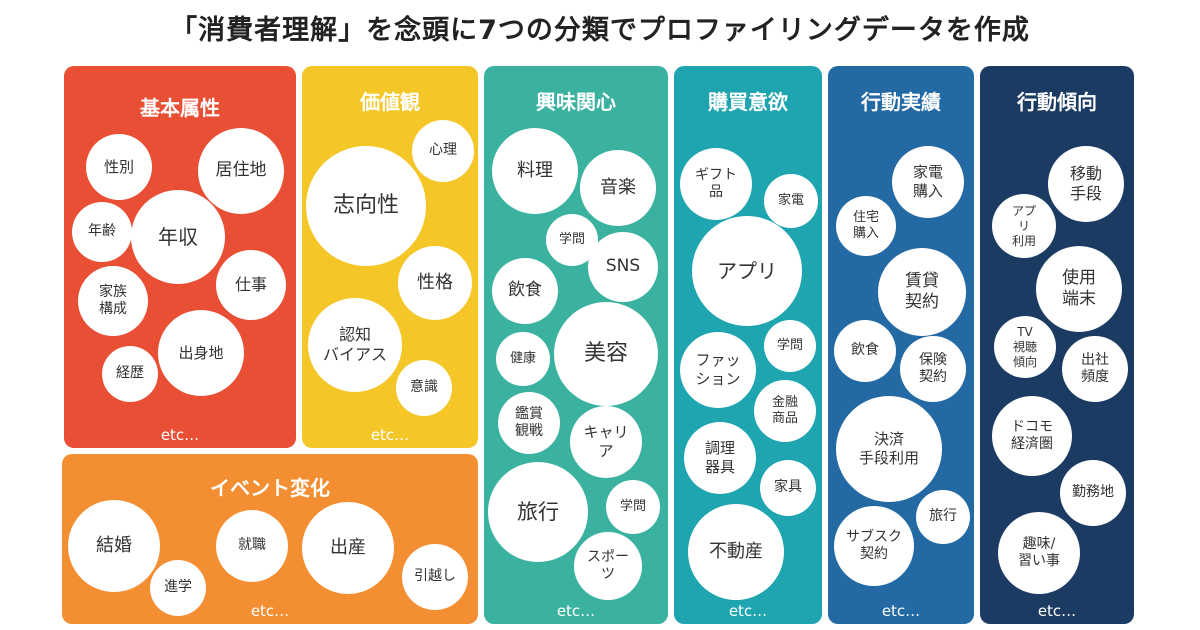 Image resolution: width=1200 pixels, height=630 pixels. What do you see at coordinates (748, 102) in the screenshot?
I see `panel-title: 購買意欲` at bounding box center [748, 102].